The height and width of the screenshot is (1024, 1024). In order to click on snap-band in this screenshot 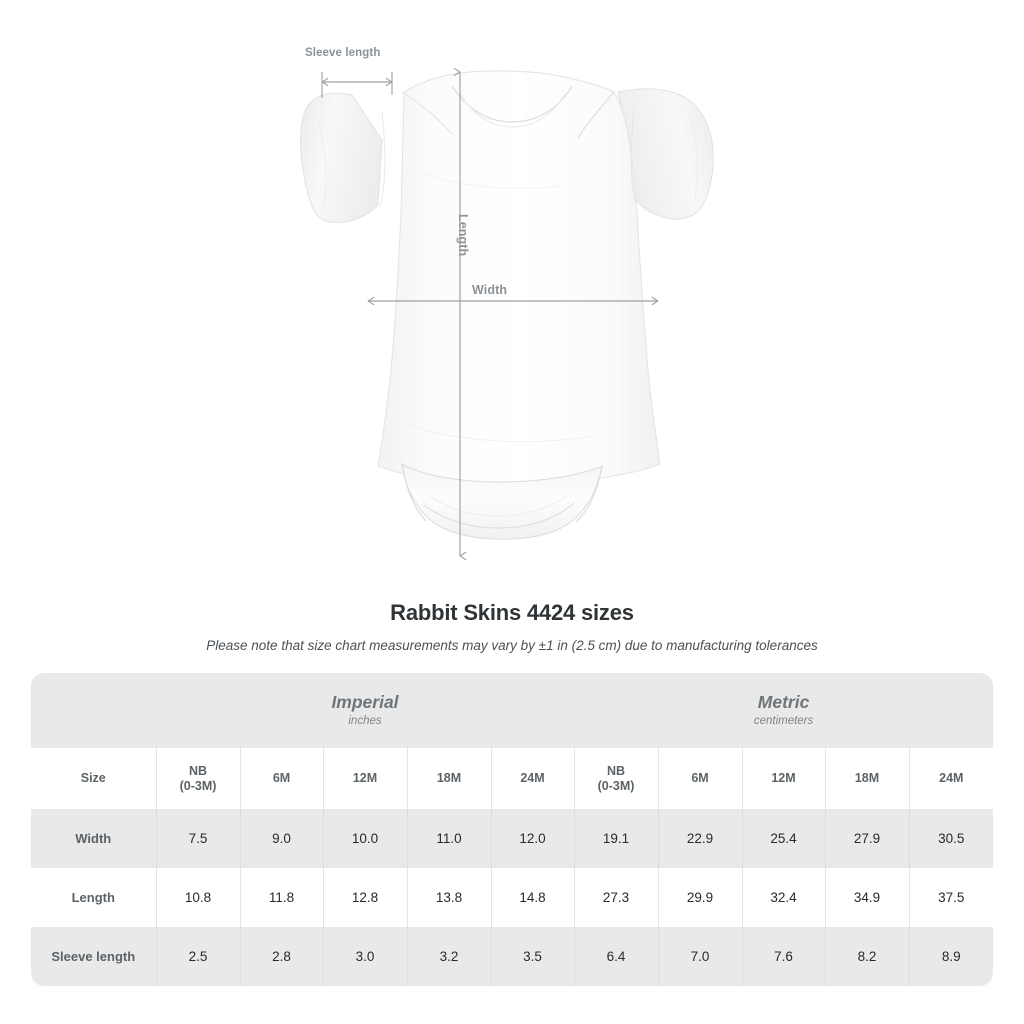, I will do `click(499, 515)`.